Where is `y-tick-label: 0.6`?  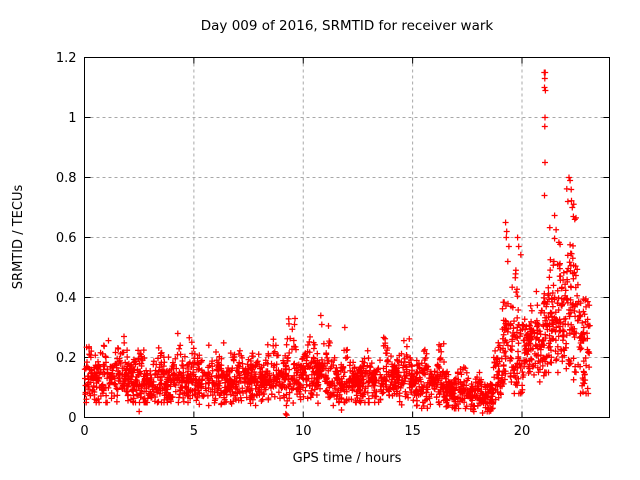
y-tick-label: 0.6 is located at coordinates (66, 238).